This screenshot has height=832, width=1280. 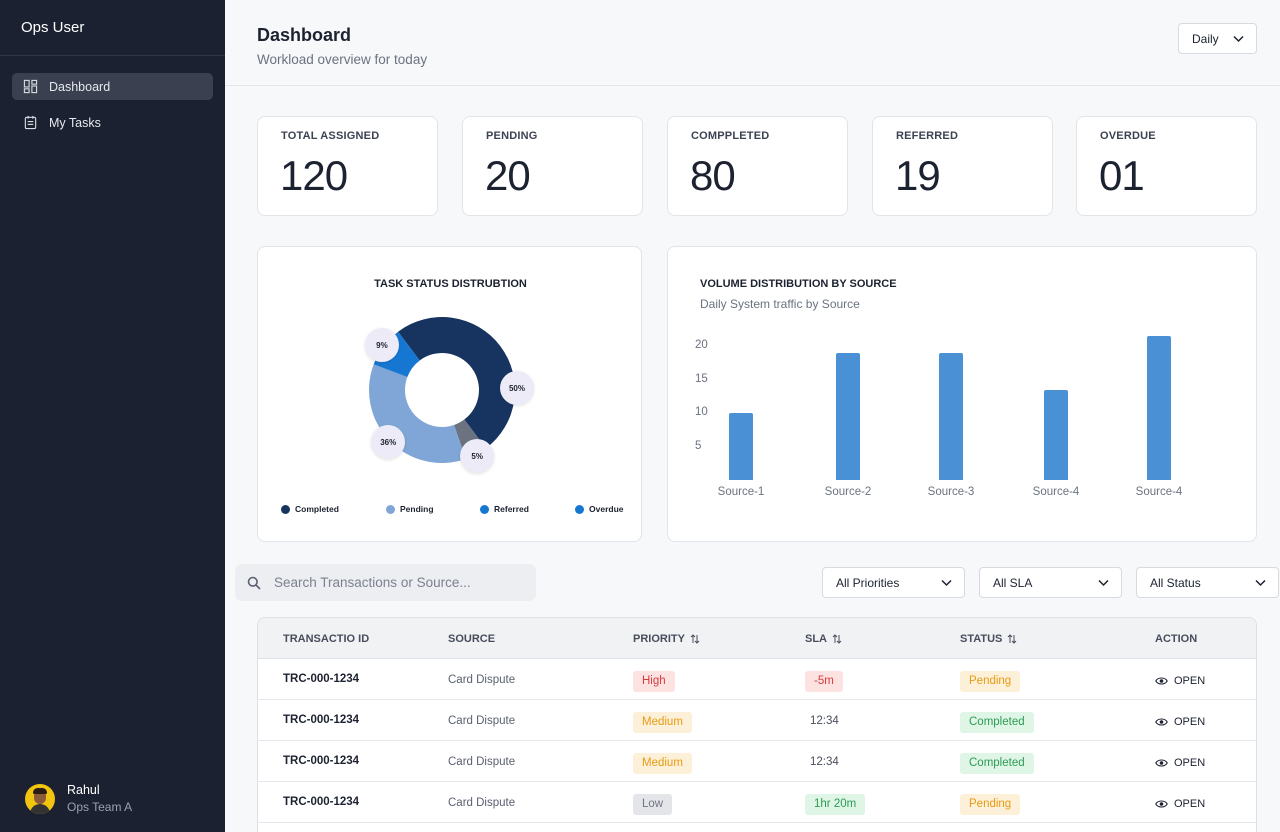 What do you see at coordinates (741, 492) in the screenshot?
I see `x-tick-label: Source-1` at bounding box center [741, 492].